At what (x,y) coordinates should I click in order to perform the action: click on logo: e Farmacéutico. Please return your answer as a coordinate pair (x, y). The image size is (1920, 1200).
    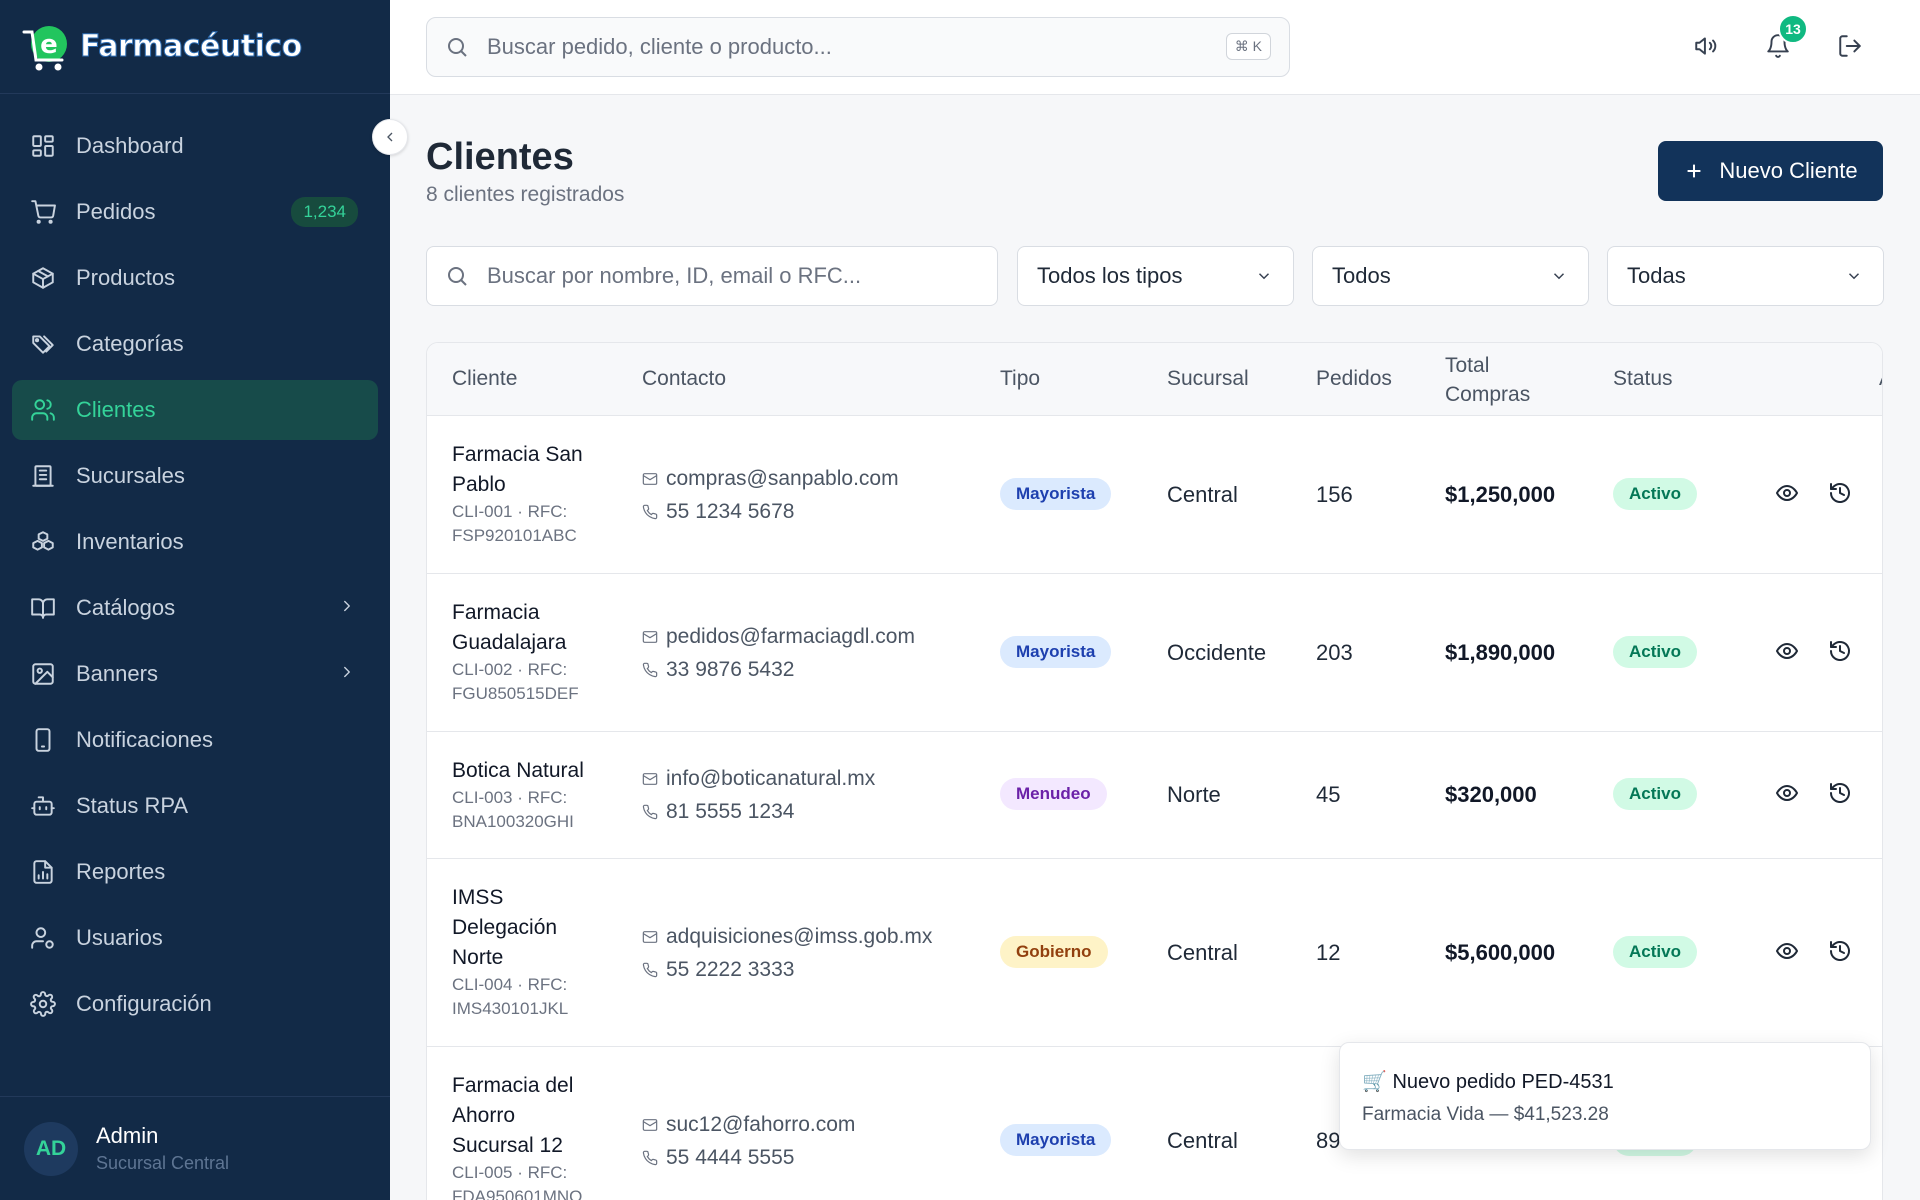
    Looking at the image, I should click on (195, 47).